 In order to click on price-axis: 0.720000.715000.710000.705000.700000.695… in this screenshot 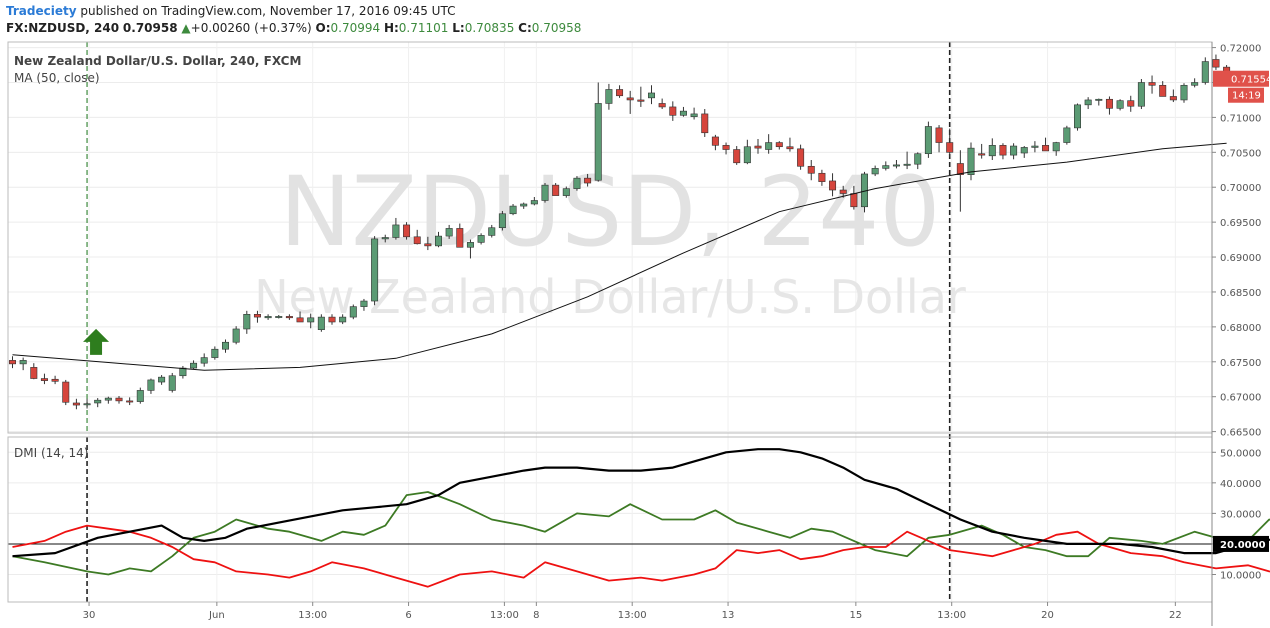, I will do `click(1236, 241)`.